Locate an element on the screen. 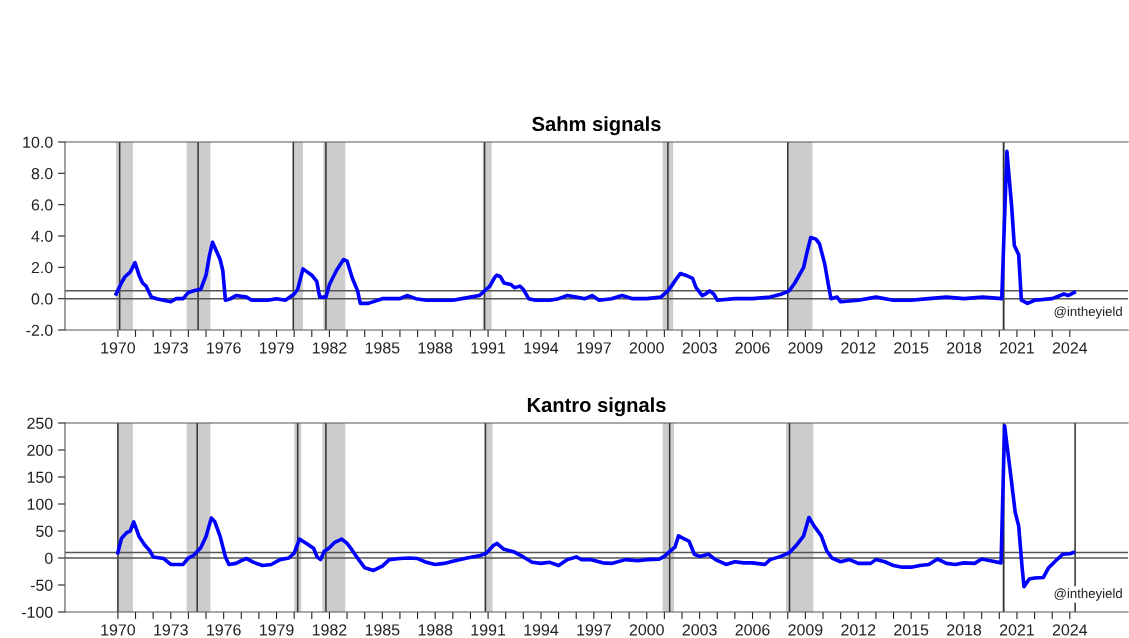 The image size is (1129, 638). y-tick-label: 200 is located at coordinates (40, 450).